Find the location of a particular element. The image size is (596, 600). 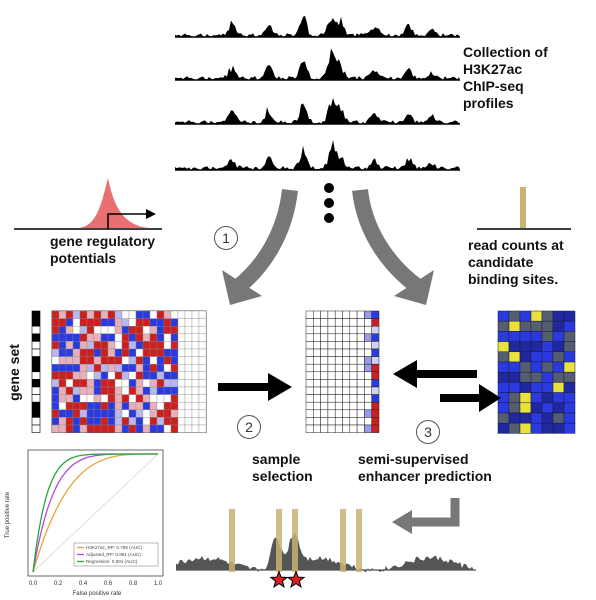

roc-xtick: 0.8 is located at coordinates (133, 584).